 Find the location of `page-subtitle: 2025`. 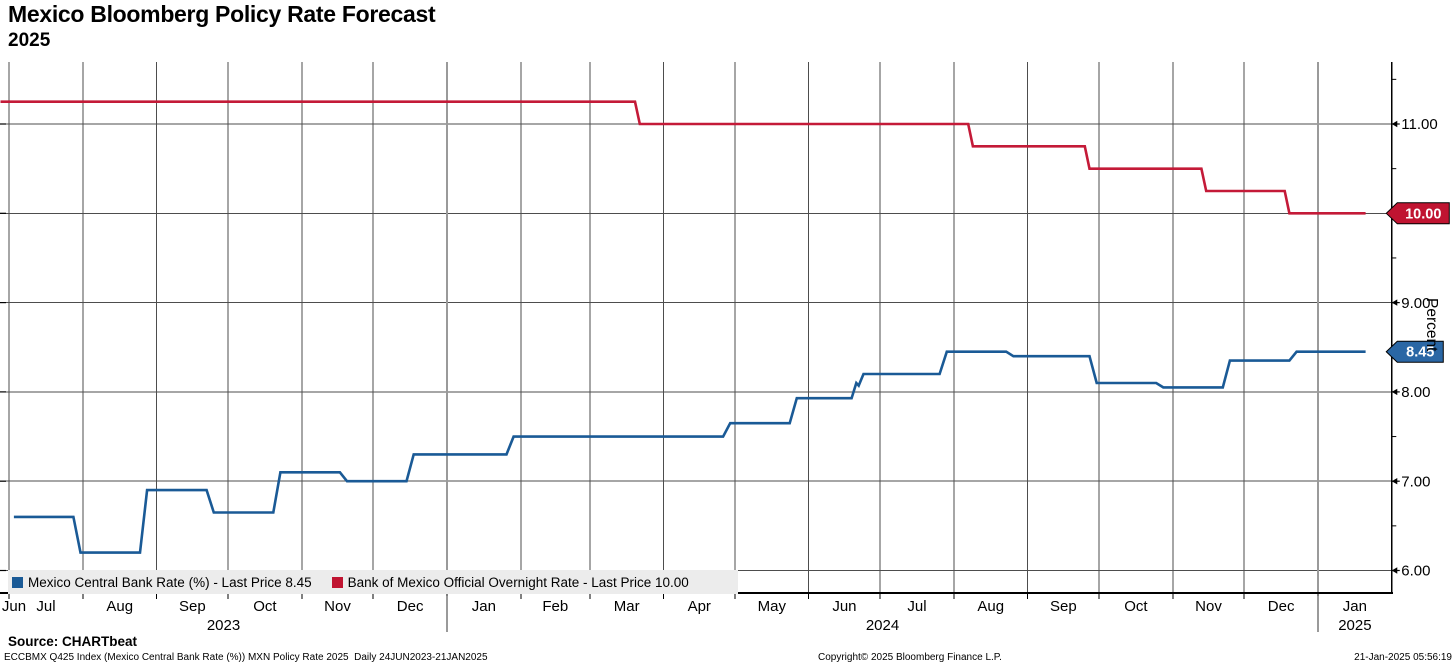

page-subtitle: 2025 is located at coordinates (29, 40).